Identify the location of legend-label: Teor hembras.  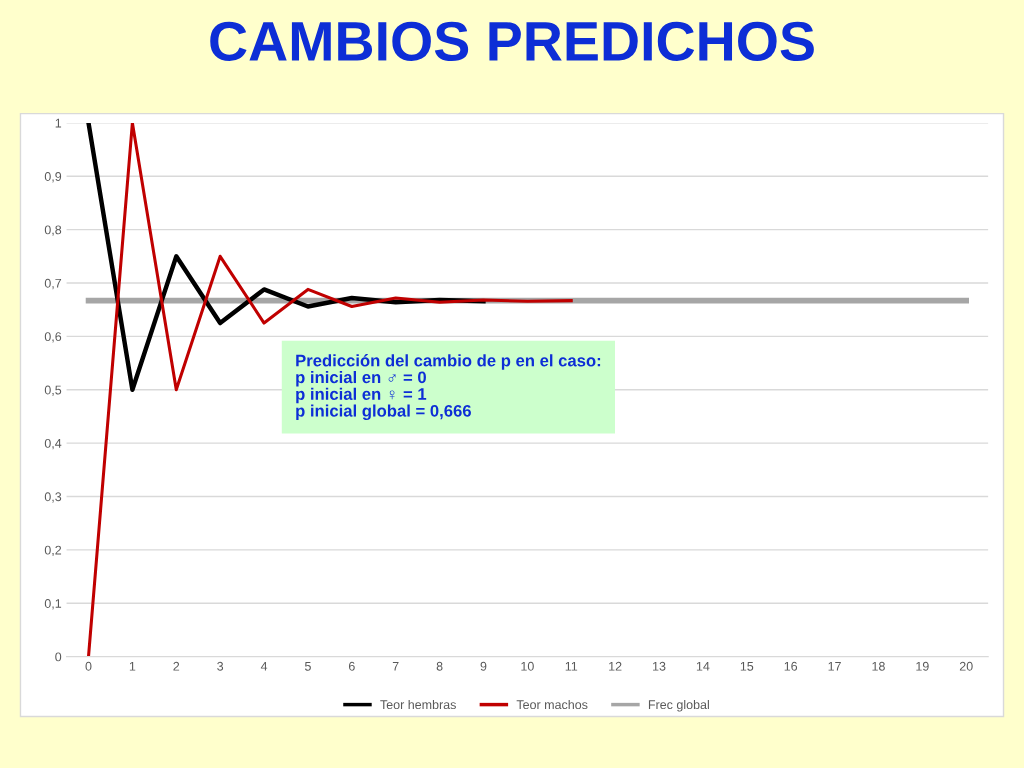
(418, 704).